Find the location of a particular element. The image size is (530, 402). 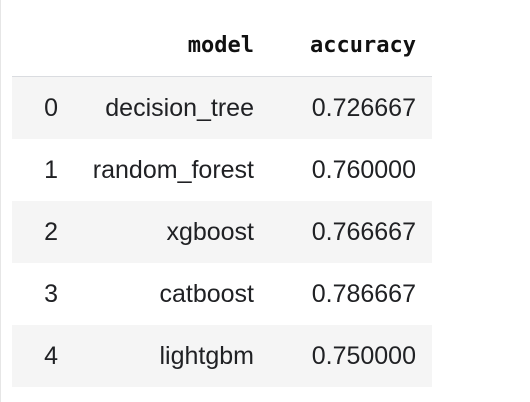

table-row: 2 xgboost 0.766667 is located at coordinates (222, 232).